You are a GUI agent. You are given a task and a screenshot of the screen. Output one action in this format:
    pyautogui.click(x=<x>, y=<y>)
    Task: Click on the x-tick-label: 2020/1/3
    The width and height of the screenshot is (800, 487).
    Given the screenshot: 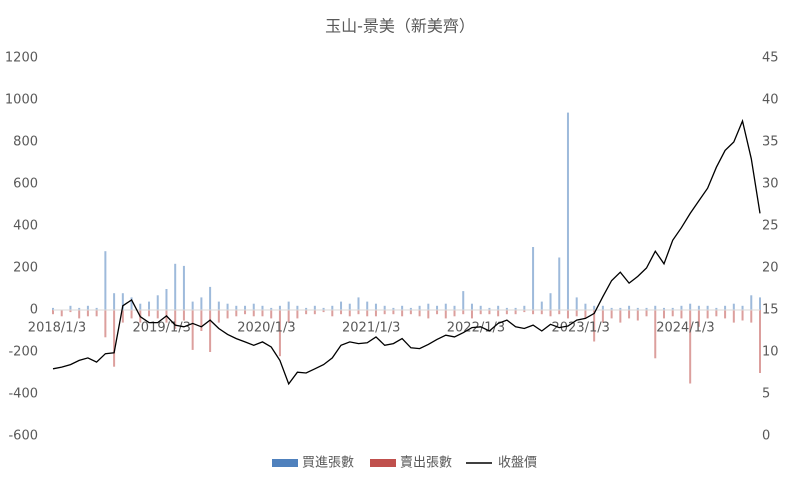 What is the action you would take?
    pyautogui.click(x=266, y=328)
    